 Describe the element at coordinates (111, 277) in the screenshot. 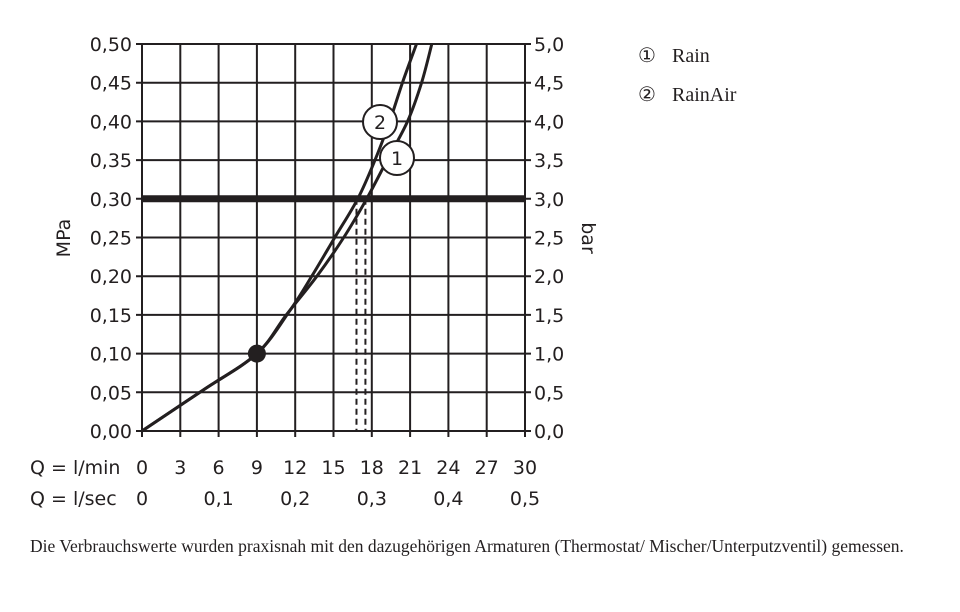

I see `y-tick-left: 0,20` at that location.